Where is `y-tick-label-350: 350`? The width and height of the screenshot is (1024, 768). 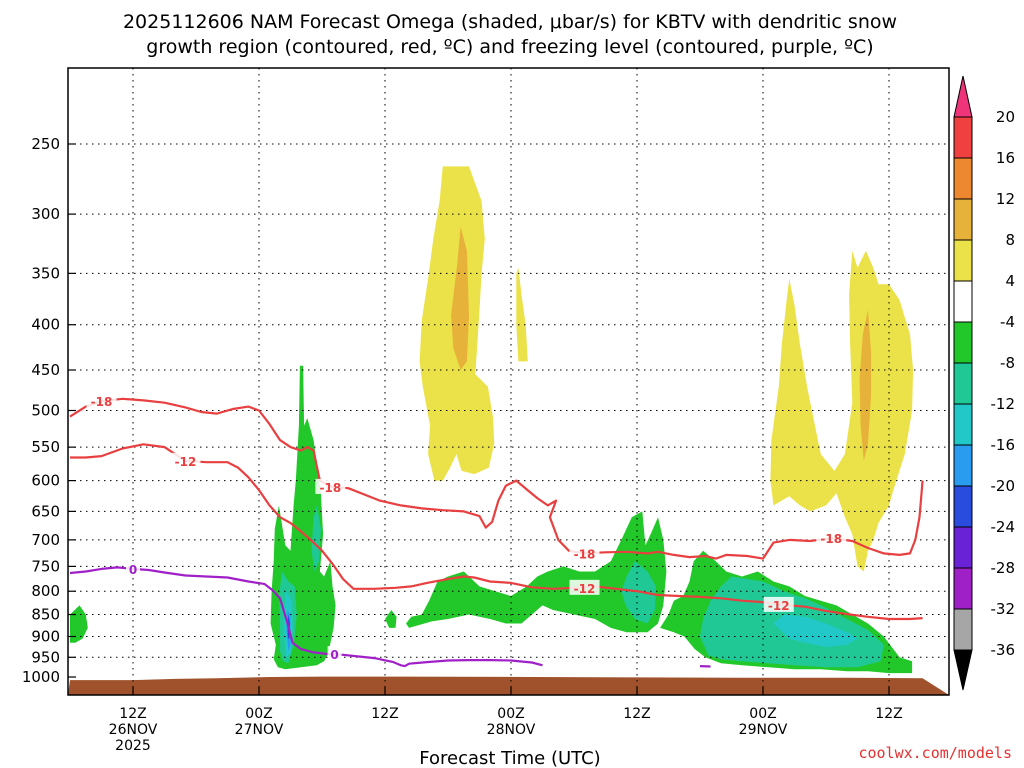
y-tick-label-350: 350 is located at coordinates (45, 273).